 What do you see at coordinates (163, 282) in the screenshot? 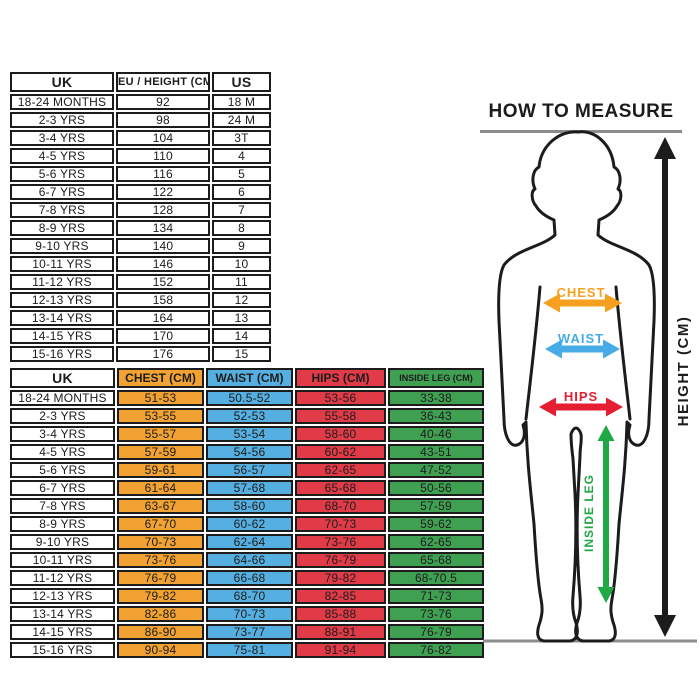
I see `table-cell: 152` at bounding box center [163, 282].